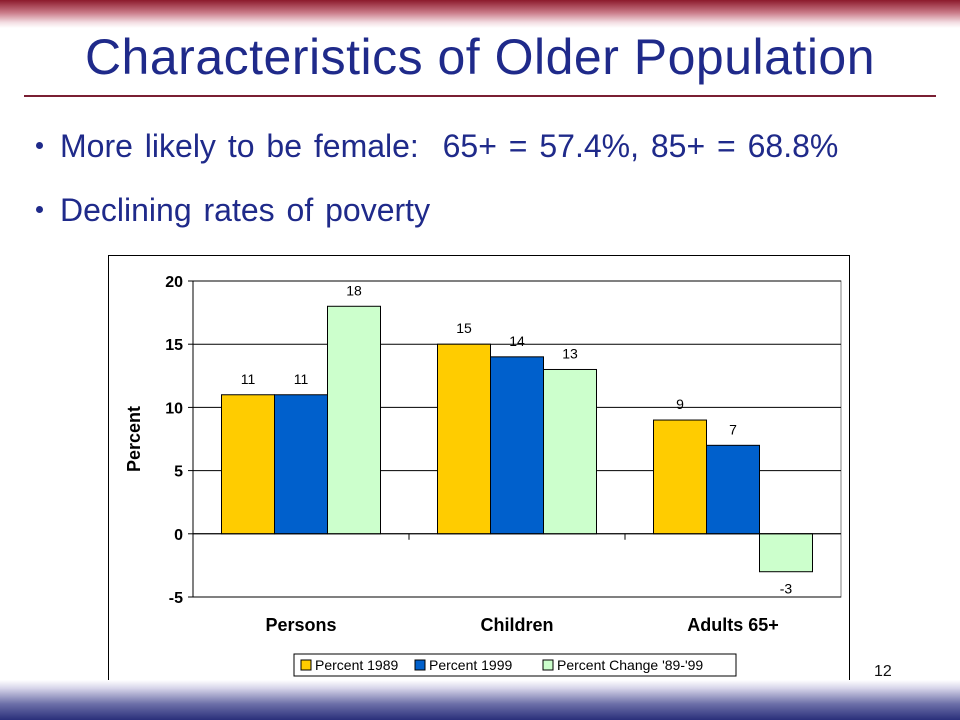  Describe the element at coordinates (174, 408) in the screenshot. I see `y-tick-label: 10` at that location.